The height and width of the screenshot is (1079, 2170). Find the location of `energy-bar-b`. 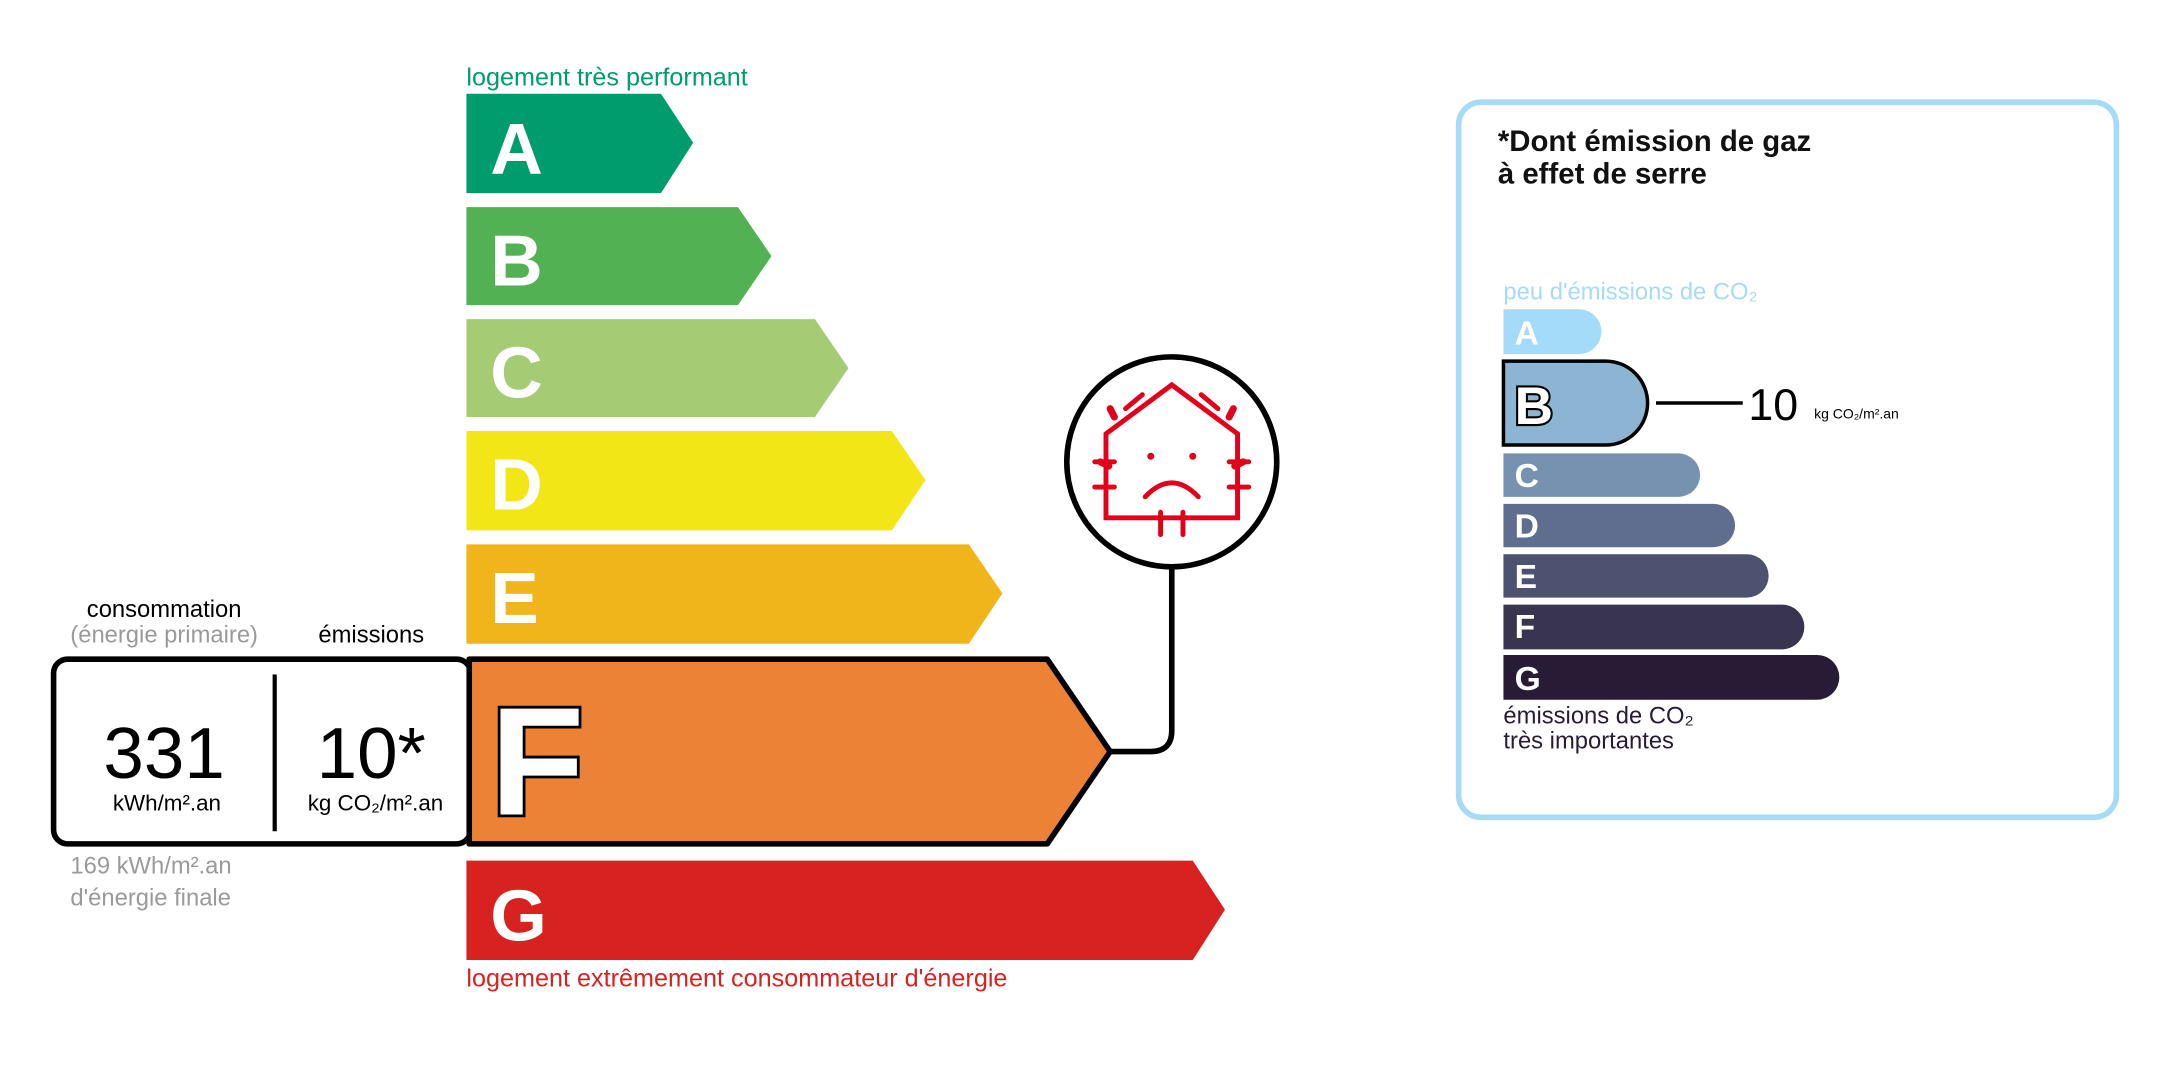

energy-bar-b is located at coordinates (619, 256).